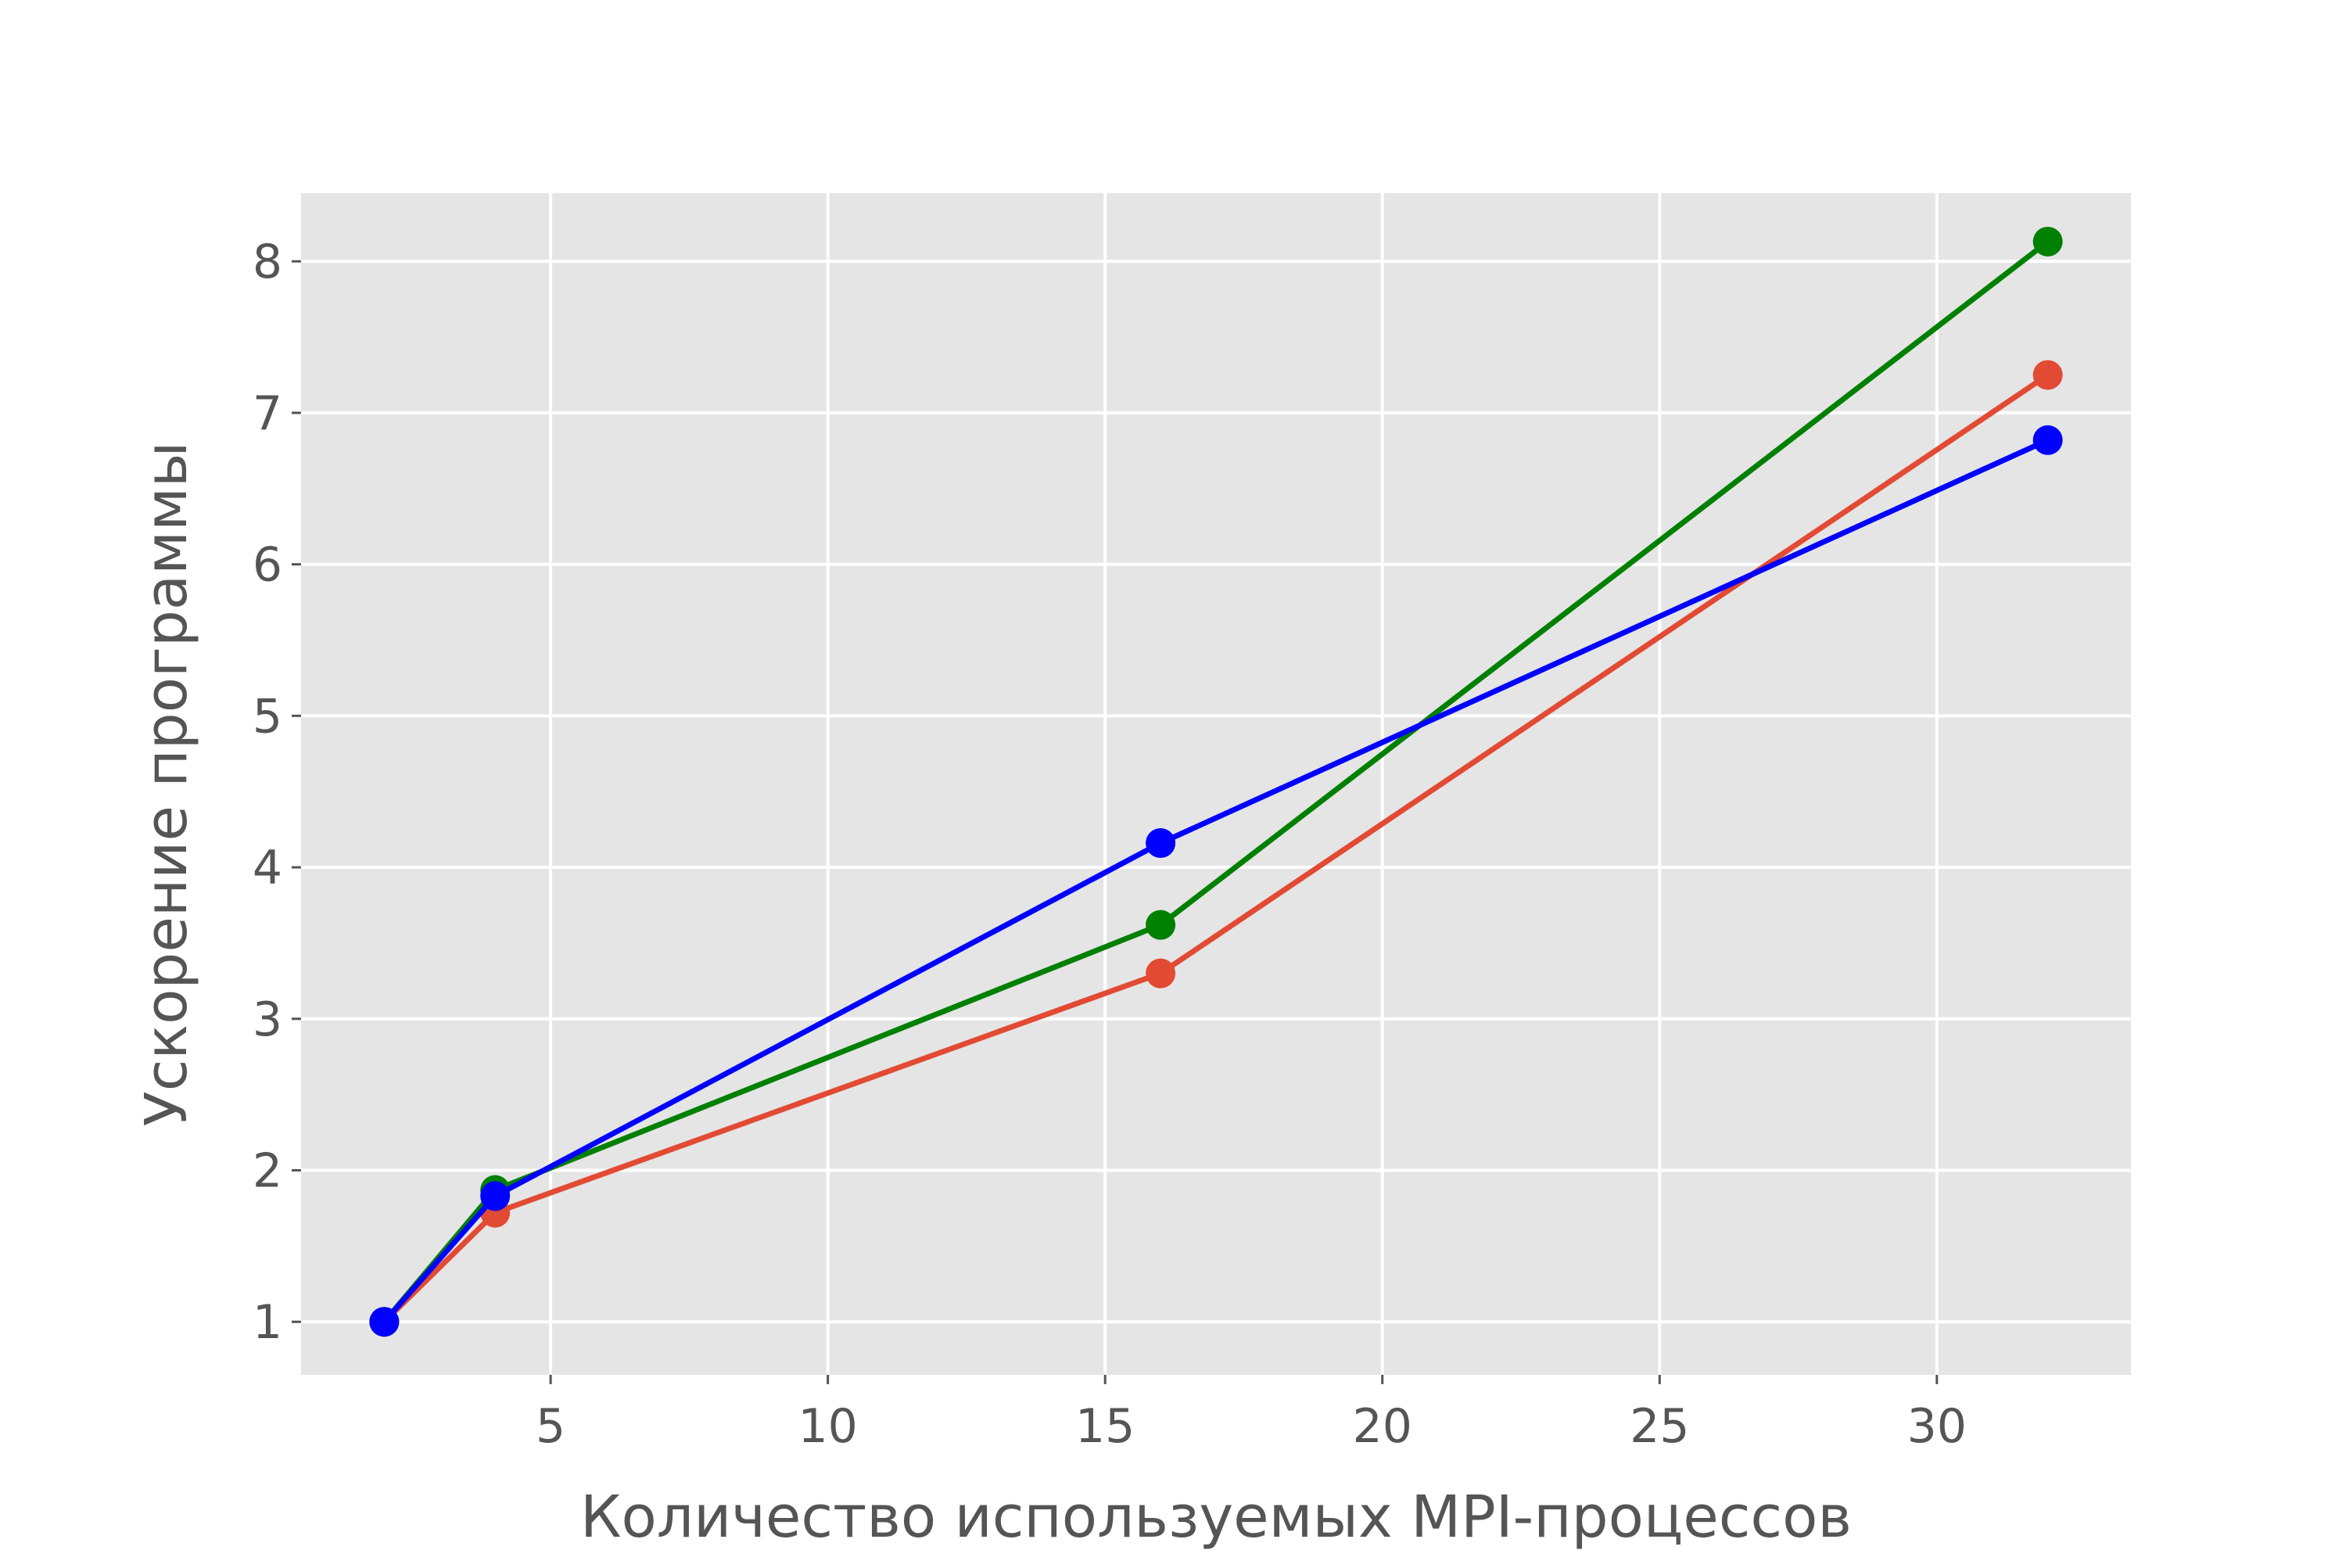 The width and height of the screenshot is (2346, 1568). Describe the element at coordinates (267, 1322) in the screenshot. I see `y-tick-label-1: 1` at that location.